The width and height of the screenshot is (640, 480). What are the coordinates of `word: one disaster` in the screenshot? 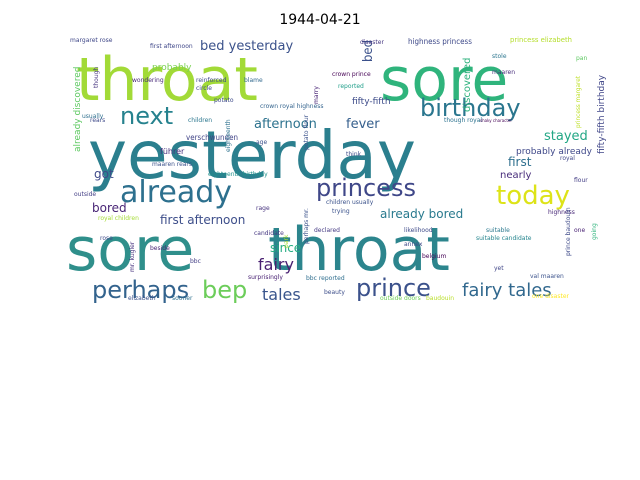 It's located at (551, 296).